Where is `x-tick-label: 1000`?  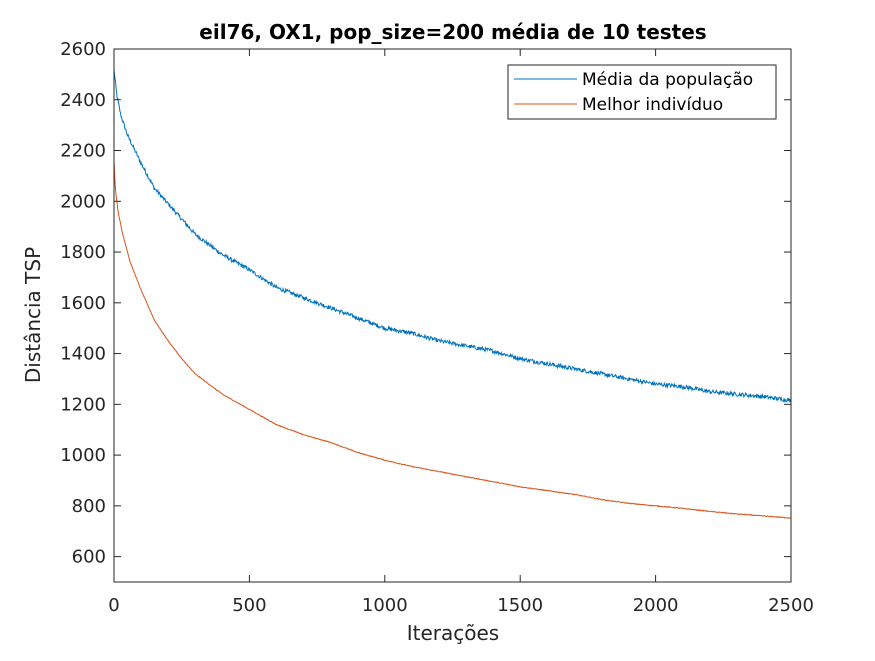 x-tick-label: 1000 is located at coordinates (385, 605).